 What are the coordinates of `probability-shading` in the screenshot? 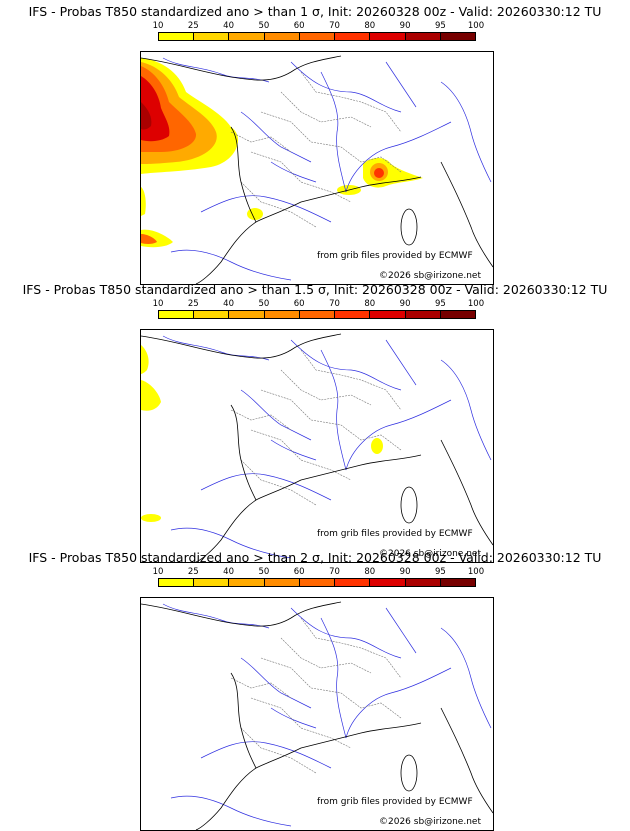 It's located at (262, 433).